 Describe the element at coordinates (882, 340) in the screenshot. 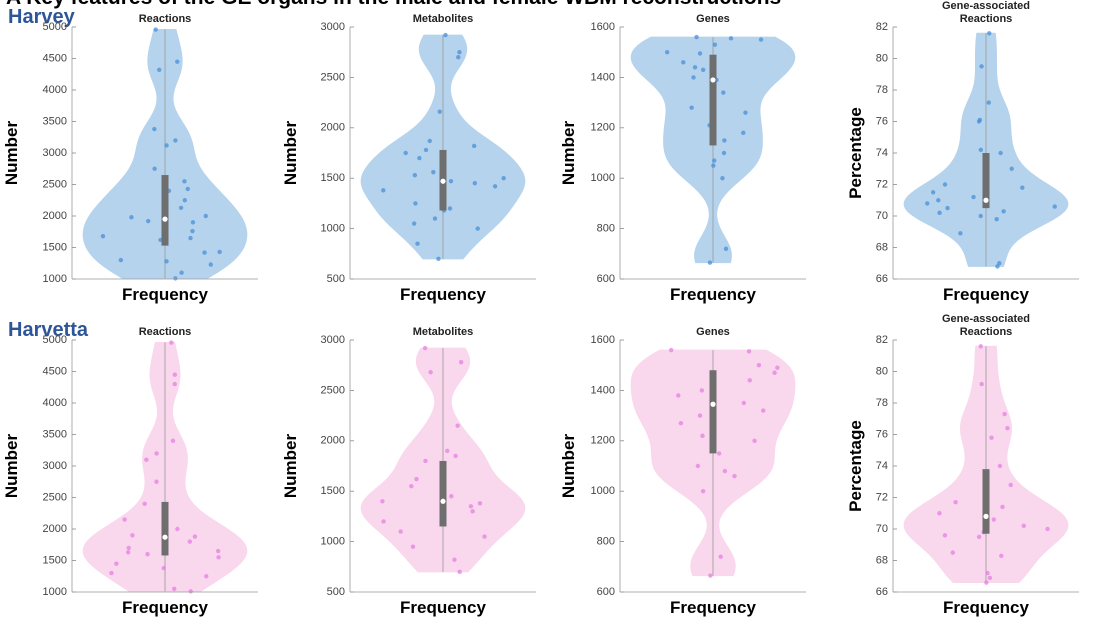

I see `y-tick-label: 82` at that location.